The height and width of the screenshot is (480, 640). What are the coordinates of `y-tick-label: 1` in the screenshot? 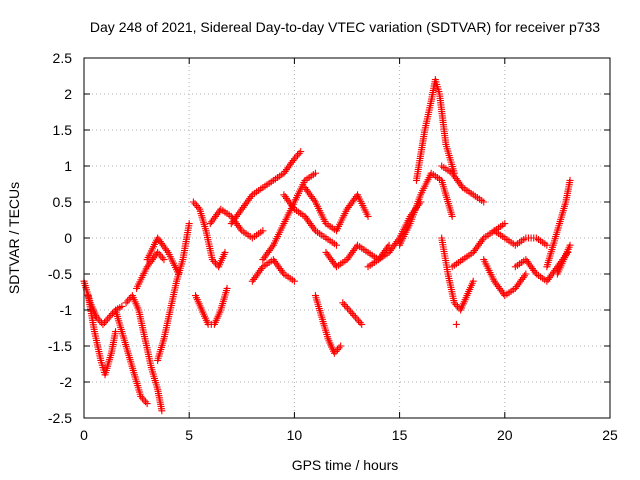 It's located at (68, 166).